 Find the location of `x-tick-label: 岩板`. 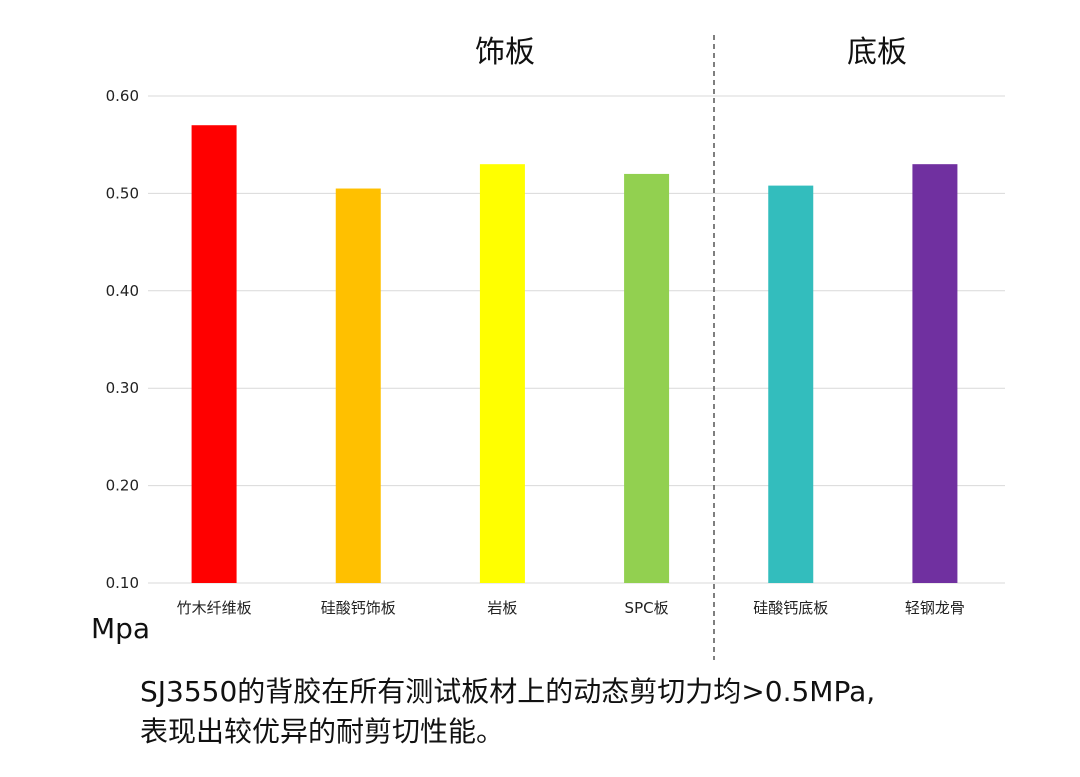

x-tick-label: 岩板 is located at coordinates (502, 608).